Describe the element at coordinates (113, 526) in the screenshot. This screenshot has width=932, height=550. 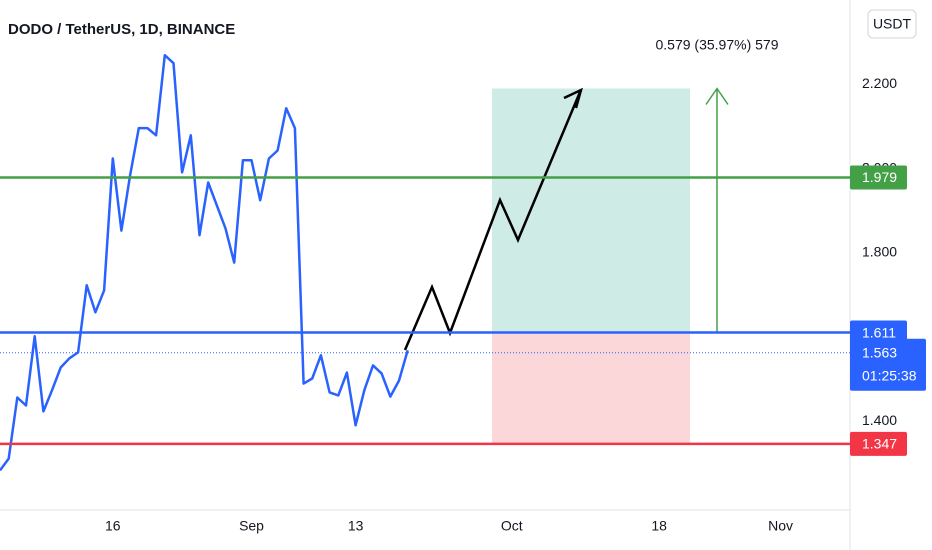
I see `x-tick-label: 16` at that location.